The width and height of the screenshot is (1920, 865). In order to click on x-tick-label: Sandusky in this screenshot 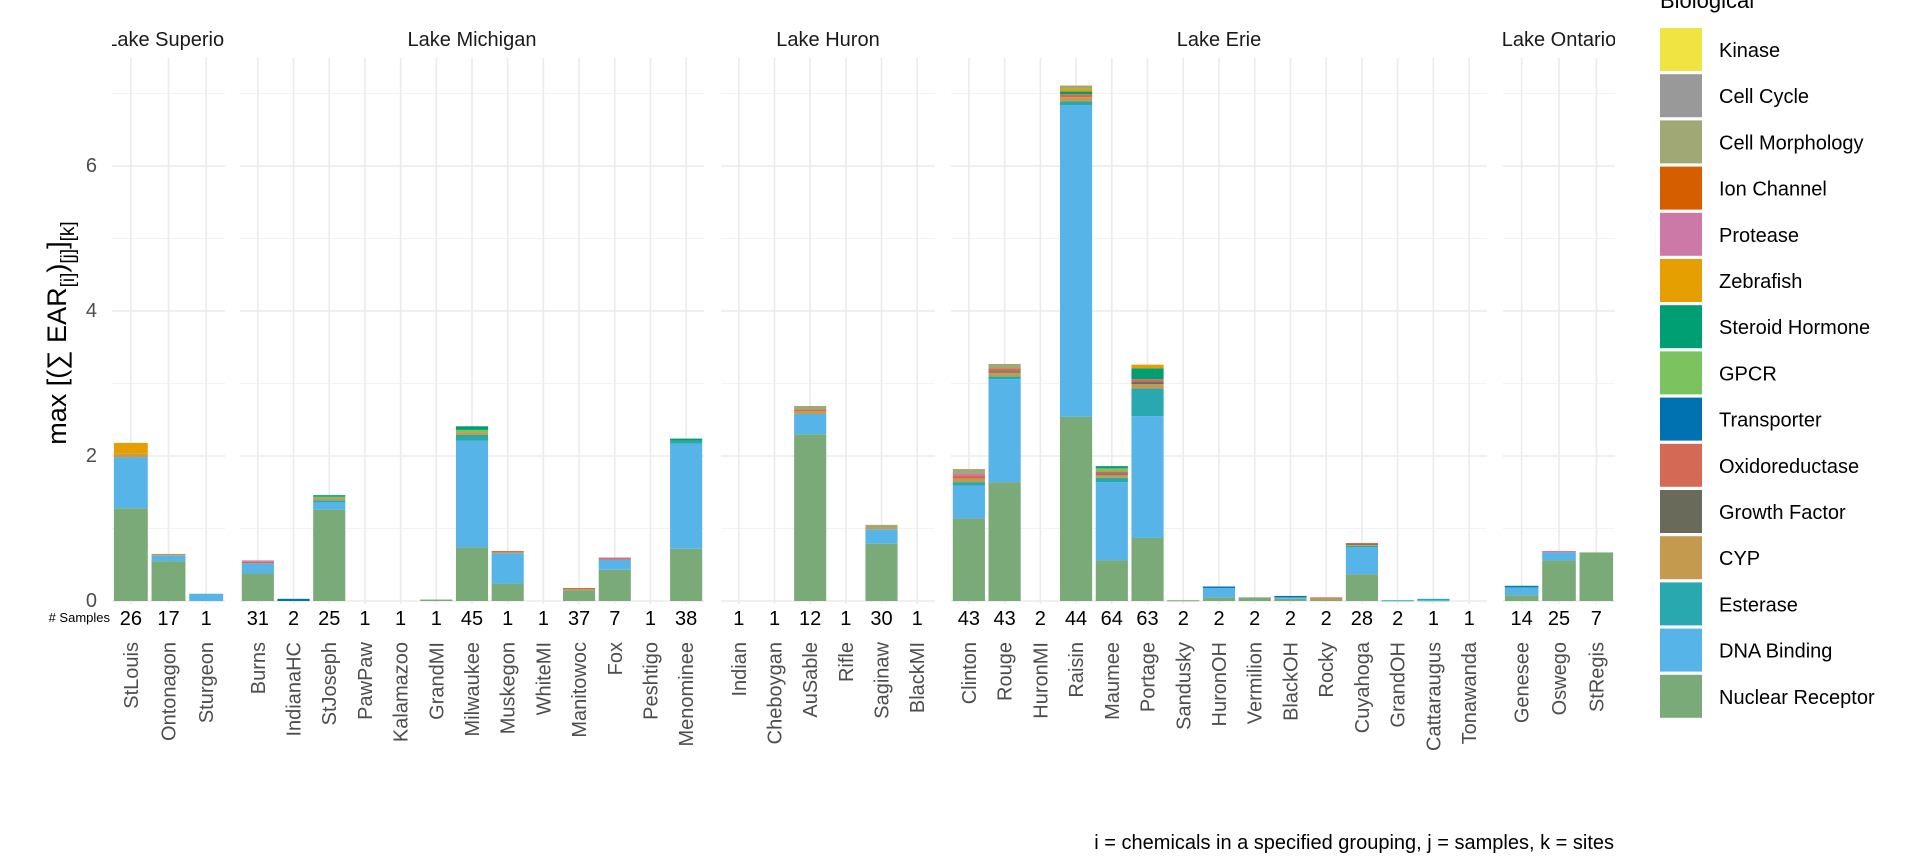, I will do `click(1184, 686)`.